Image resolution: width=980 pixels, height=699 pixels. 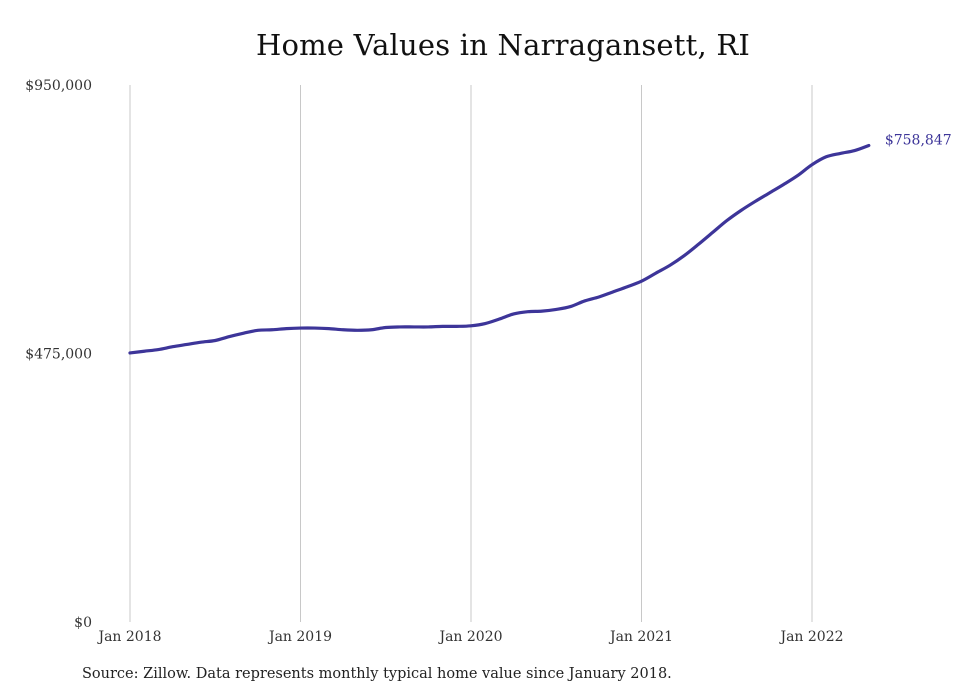 I want to click on x-tick-label: Jan 2021, so click(x=640, y=637).